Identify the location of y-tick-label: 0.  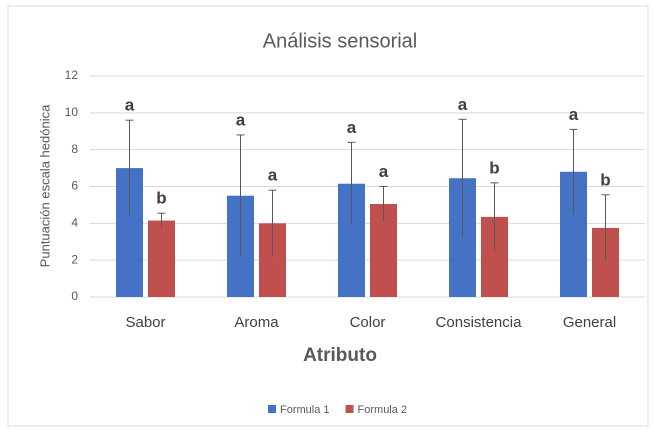
(74, 296).